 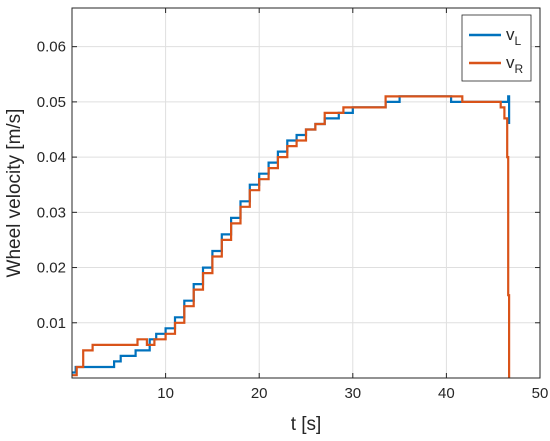 I want to click on x-tick-label: 40, so click(x=446, y=393).